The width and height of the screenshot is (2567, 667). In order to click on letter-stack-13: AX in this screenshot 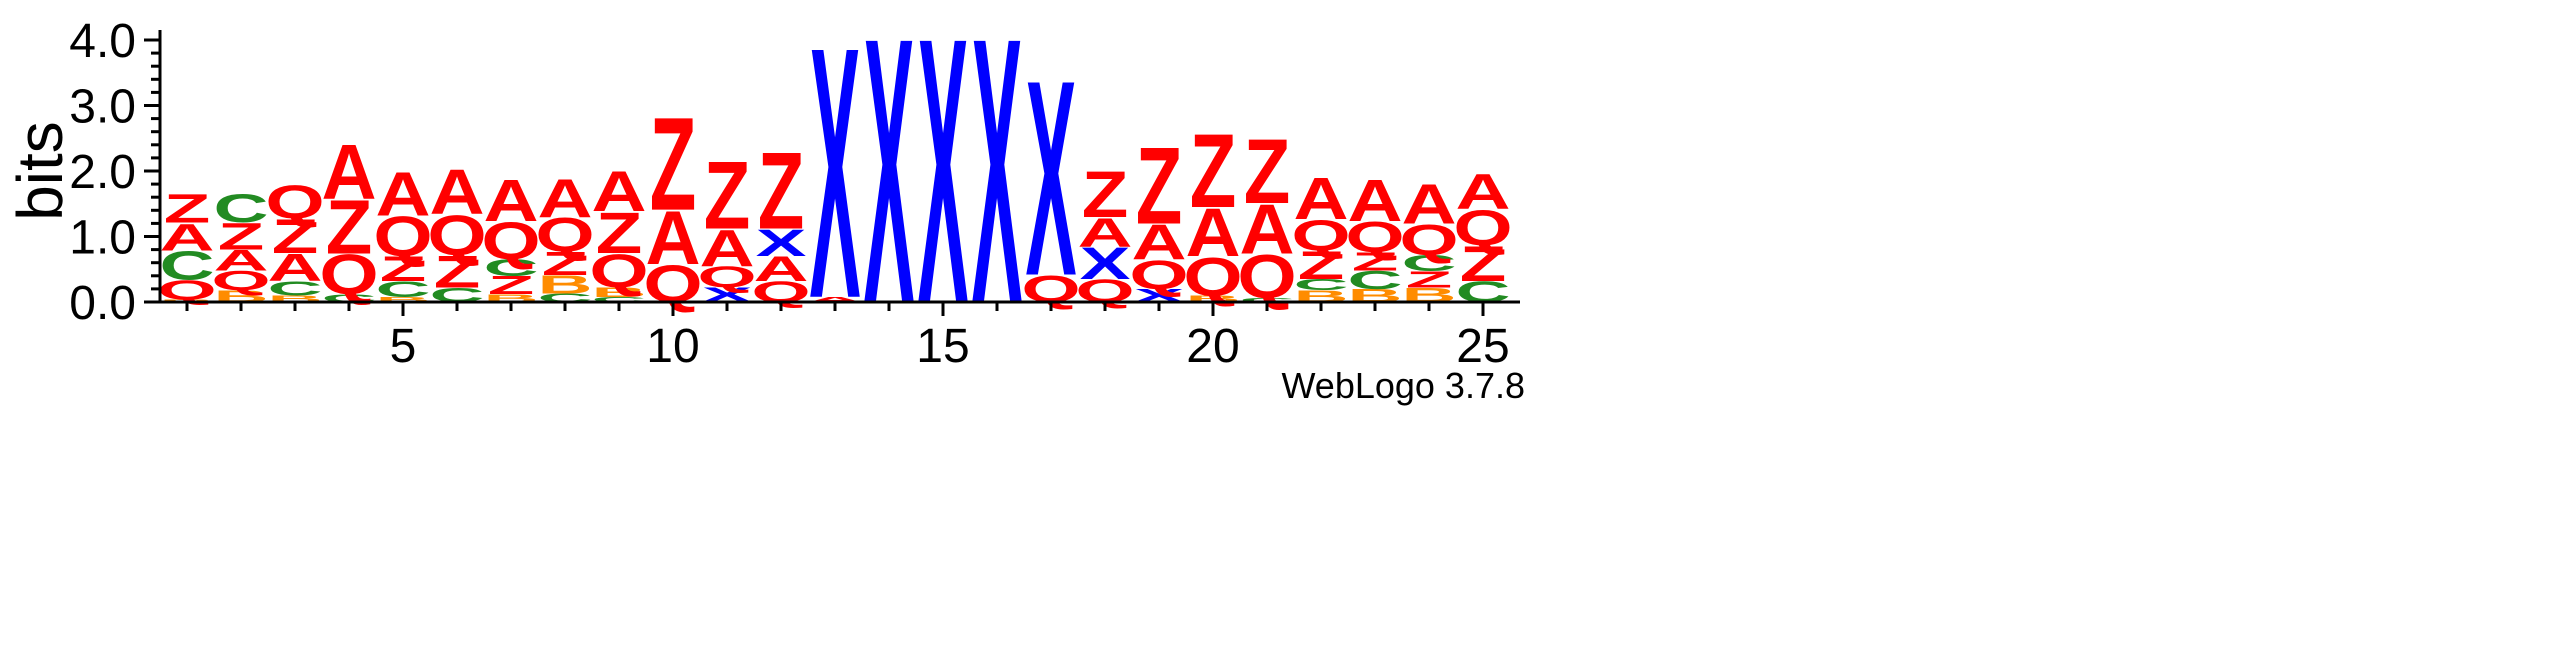, I will do `click(834, 186)`.